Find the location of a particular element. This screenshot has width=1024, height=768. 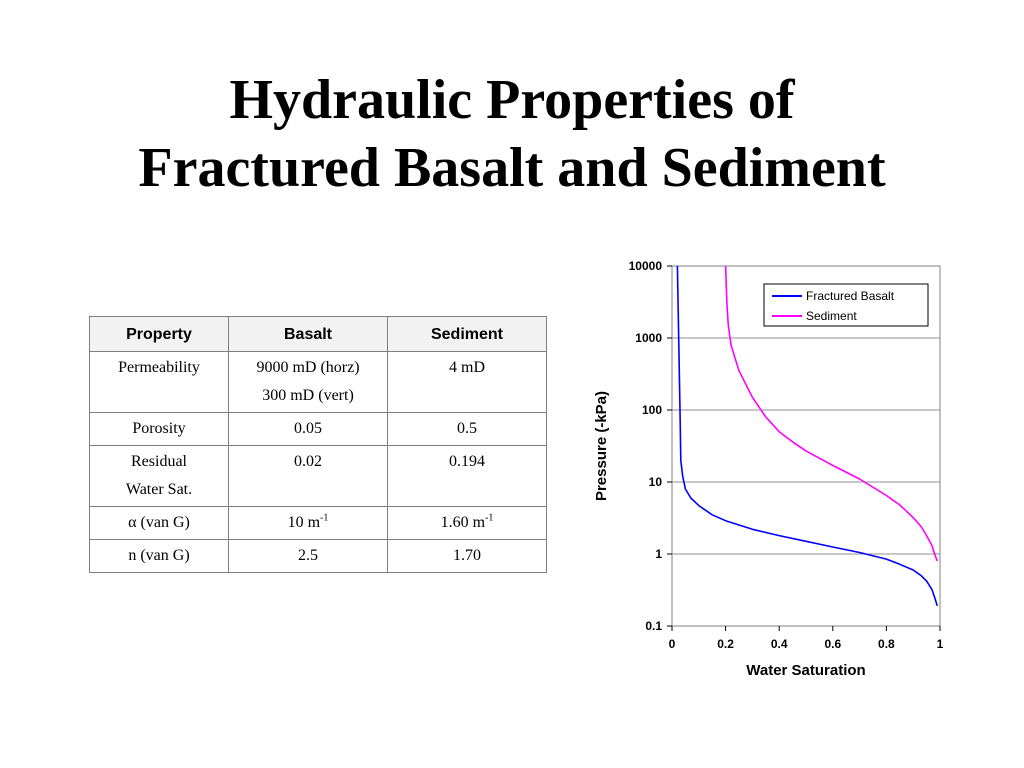

y-tick-label: 10 is located at coordinates (656, 482).